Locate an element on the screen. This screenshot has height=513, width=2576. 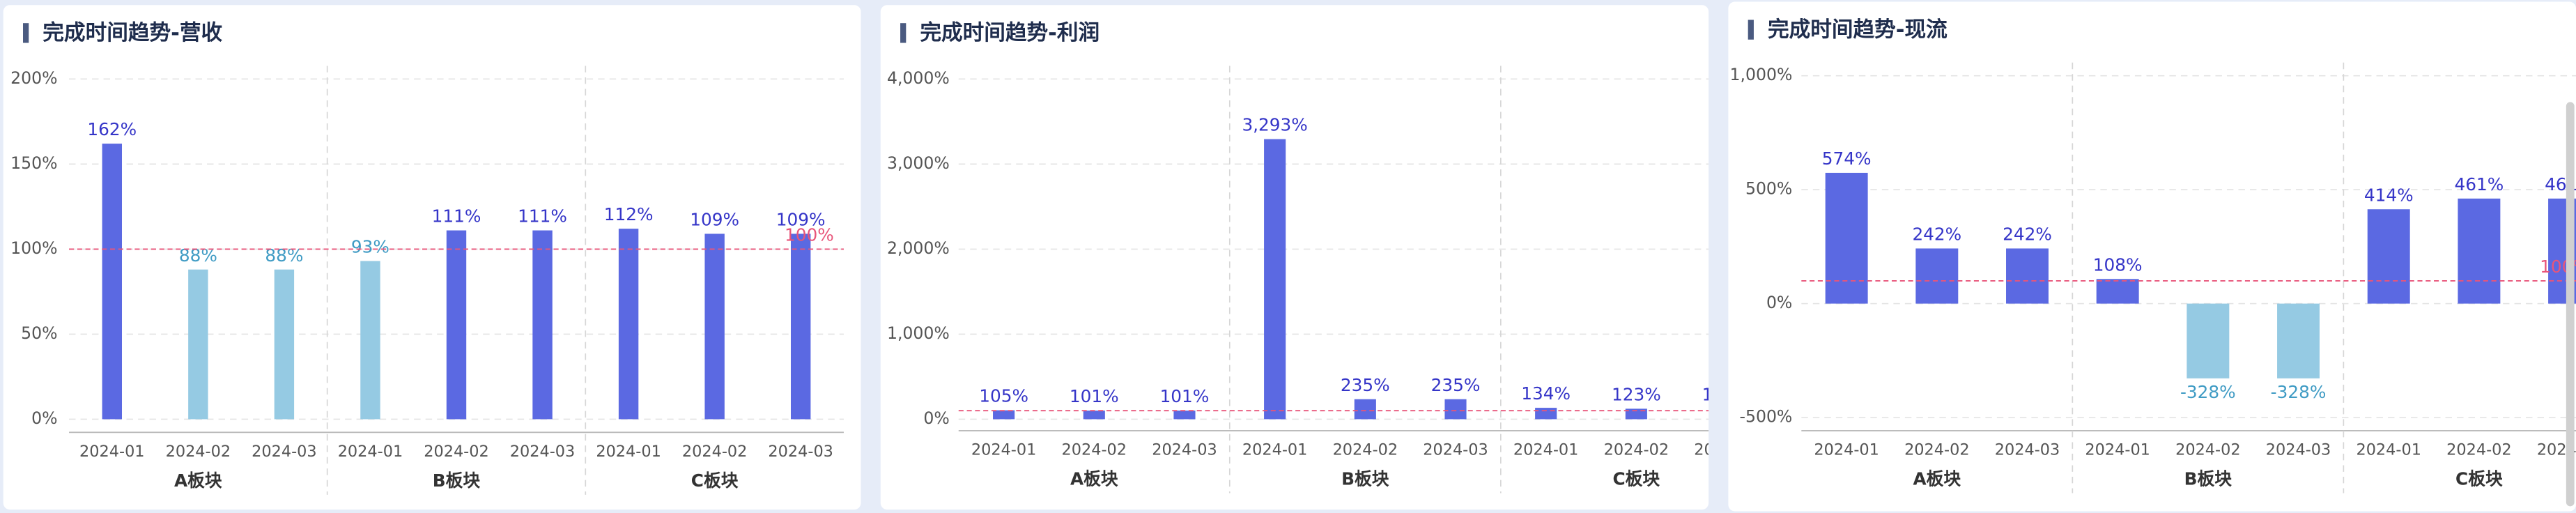
chart-title: 完成时间趋势-利润 is located at coordinates (1010, 32).